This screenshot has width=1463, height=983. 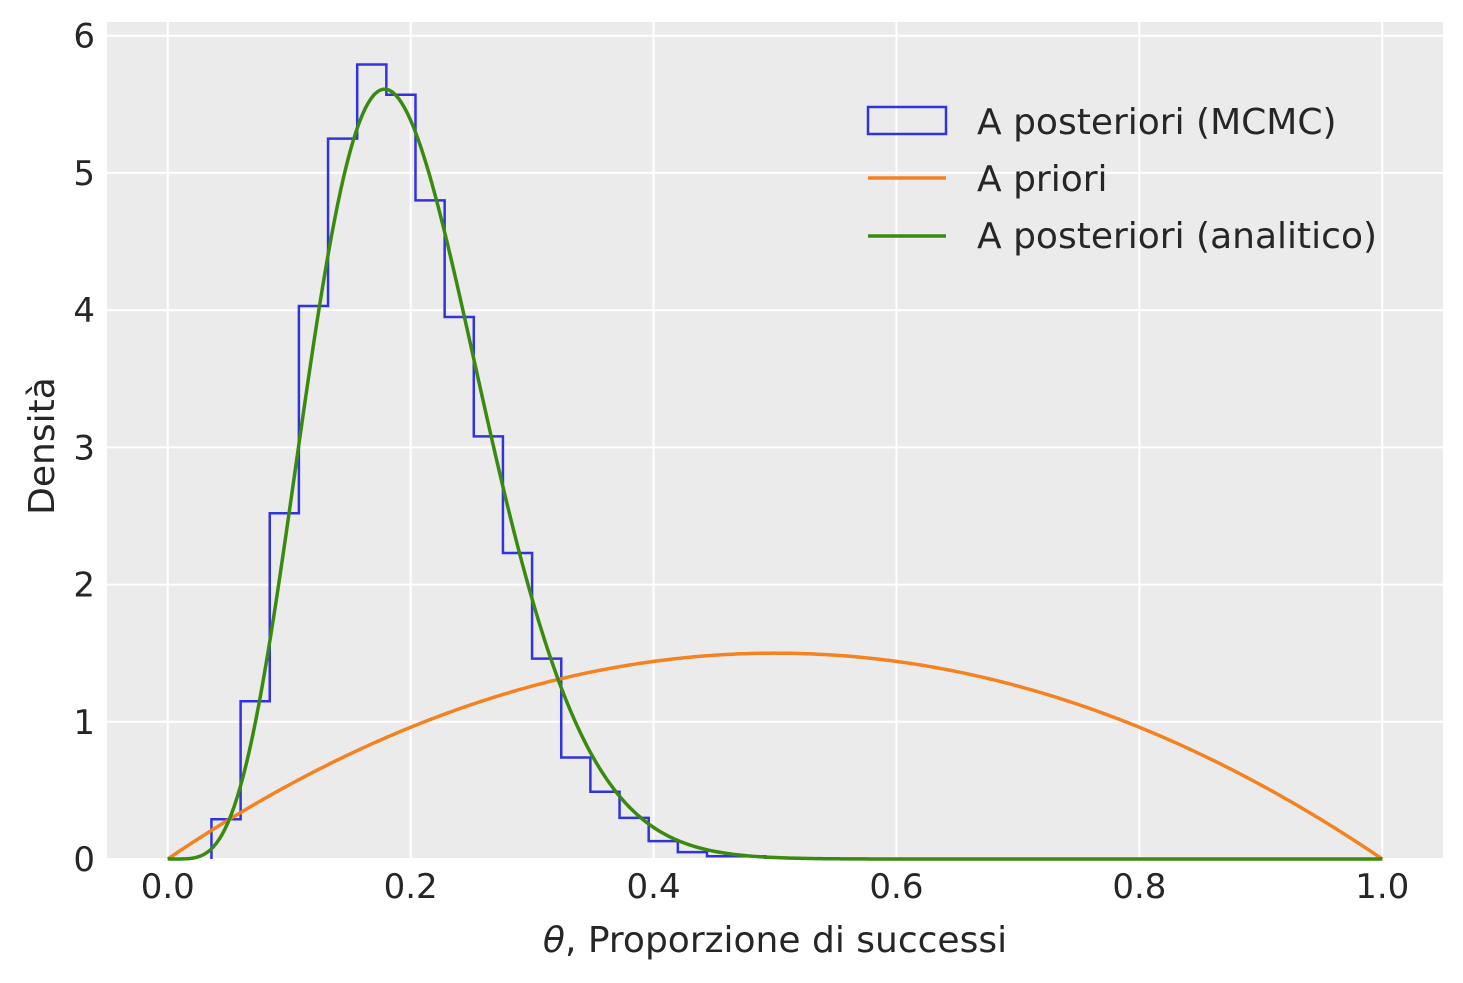 What do you see at coordinates (84, 174) in the screenshot?
I see `y-tick-label: 5` at bounding box center [84, 174].